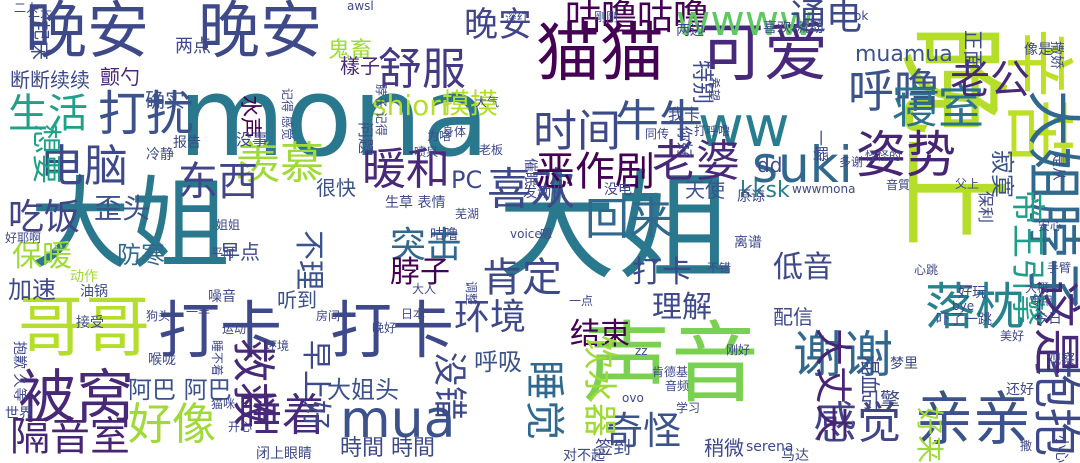  What do you see at coordinates (530, 172) in the screenshot?
I see `word: 催眠` at bounding box center [530, 172].